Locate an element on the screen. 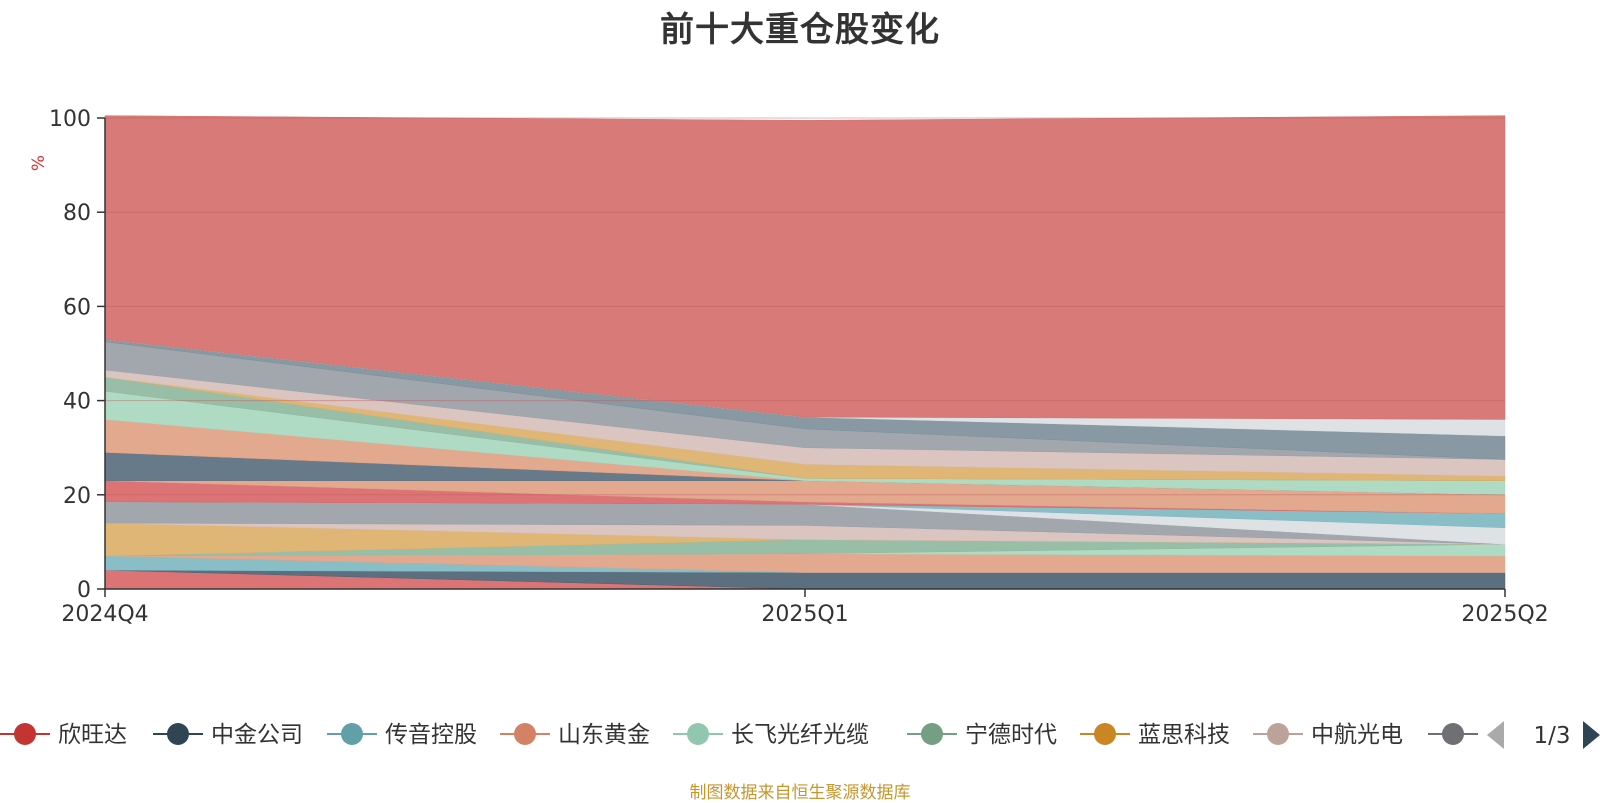  y-tick-label-0: 0 is located at coordinates (84, 590).